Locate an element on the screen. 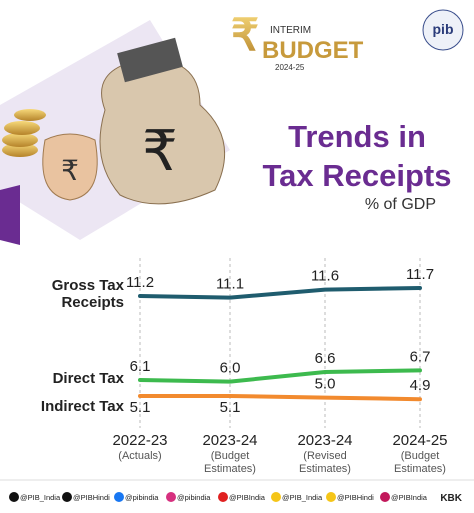 The width and height of the screenshot is (474, 513). budget-badge: ₹ INTERIM BUDGET 2024-25 is located at coordinates (297, 41).